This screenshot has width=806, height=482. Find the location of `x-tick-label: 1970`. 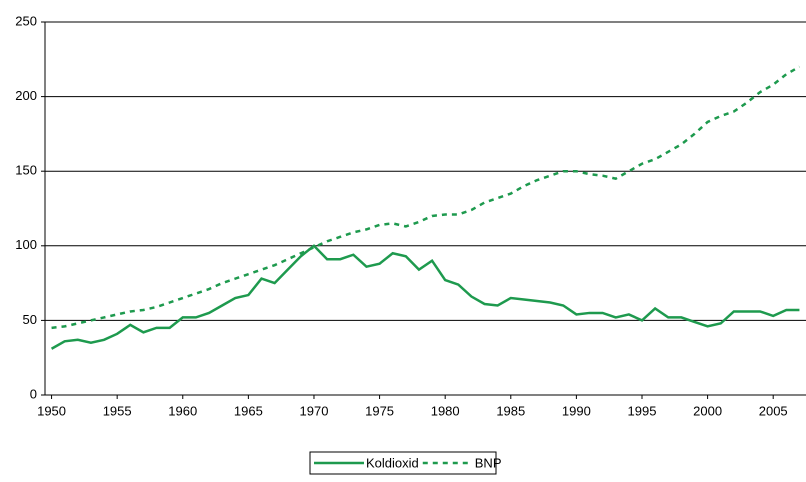

x-tick-label: 1970 is located at coordinates (314, 410).